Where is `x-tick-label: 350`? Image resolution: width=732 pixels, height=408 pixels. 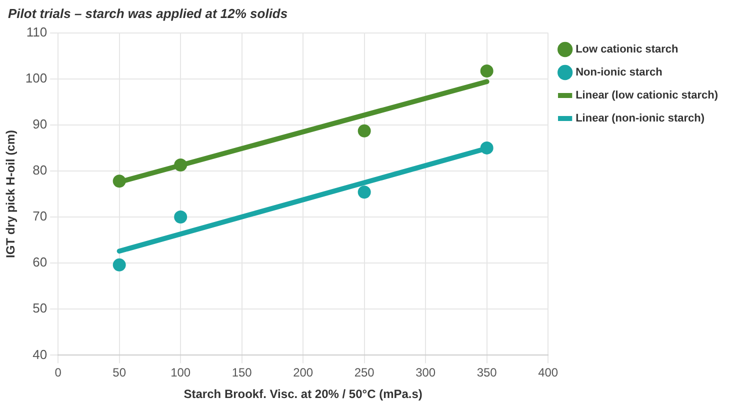 x-tick-label: 350 is located at coordinates (487, 373).